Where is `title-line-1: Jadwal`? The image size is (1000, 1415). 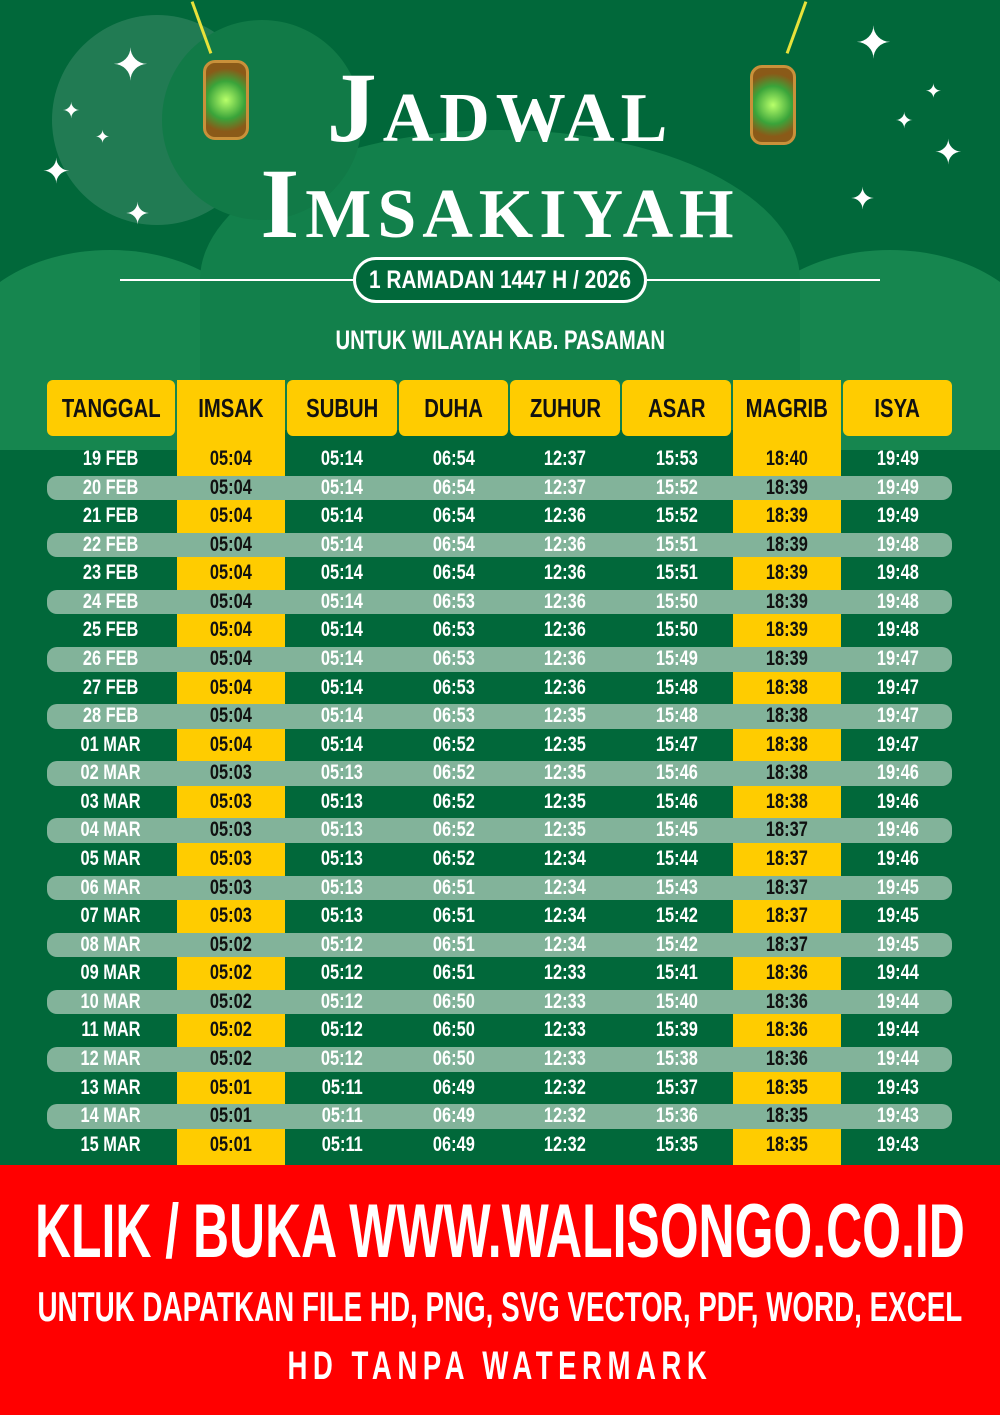 title-line-1: Jadwal is located at coordinates (500, 107).